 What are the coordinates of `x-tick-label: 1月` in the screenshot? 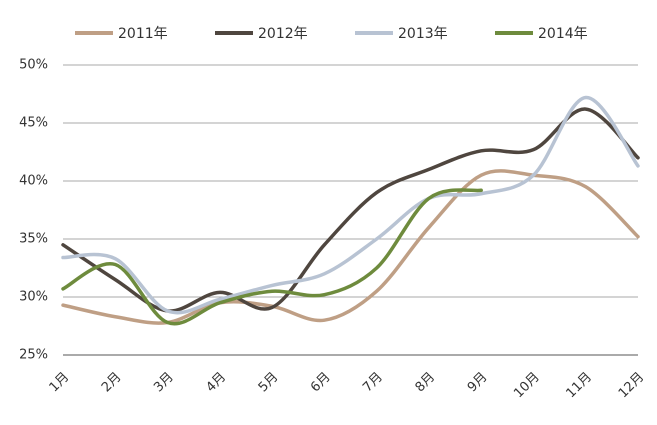 It's located at (60, 383).